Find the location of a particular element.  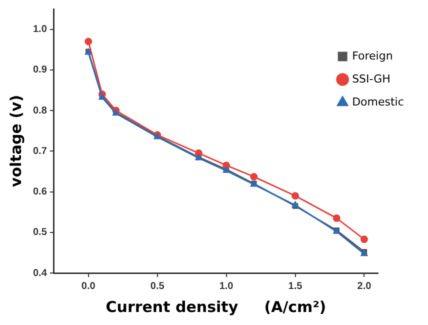

x-tick-label: 0.5 is located at coordinates (157, 286).